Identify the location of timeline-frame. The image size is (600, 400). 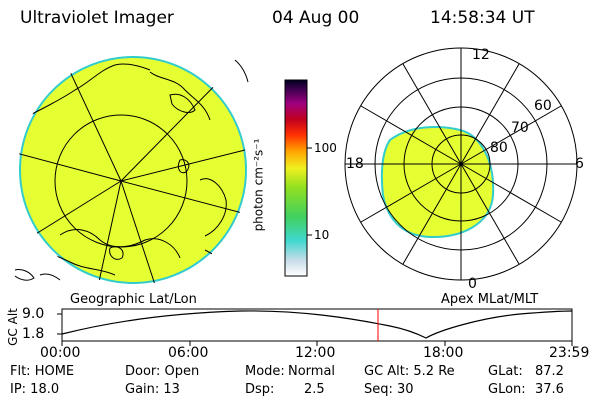
(317, 325).